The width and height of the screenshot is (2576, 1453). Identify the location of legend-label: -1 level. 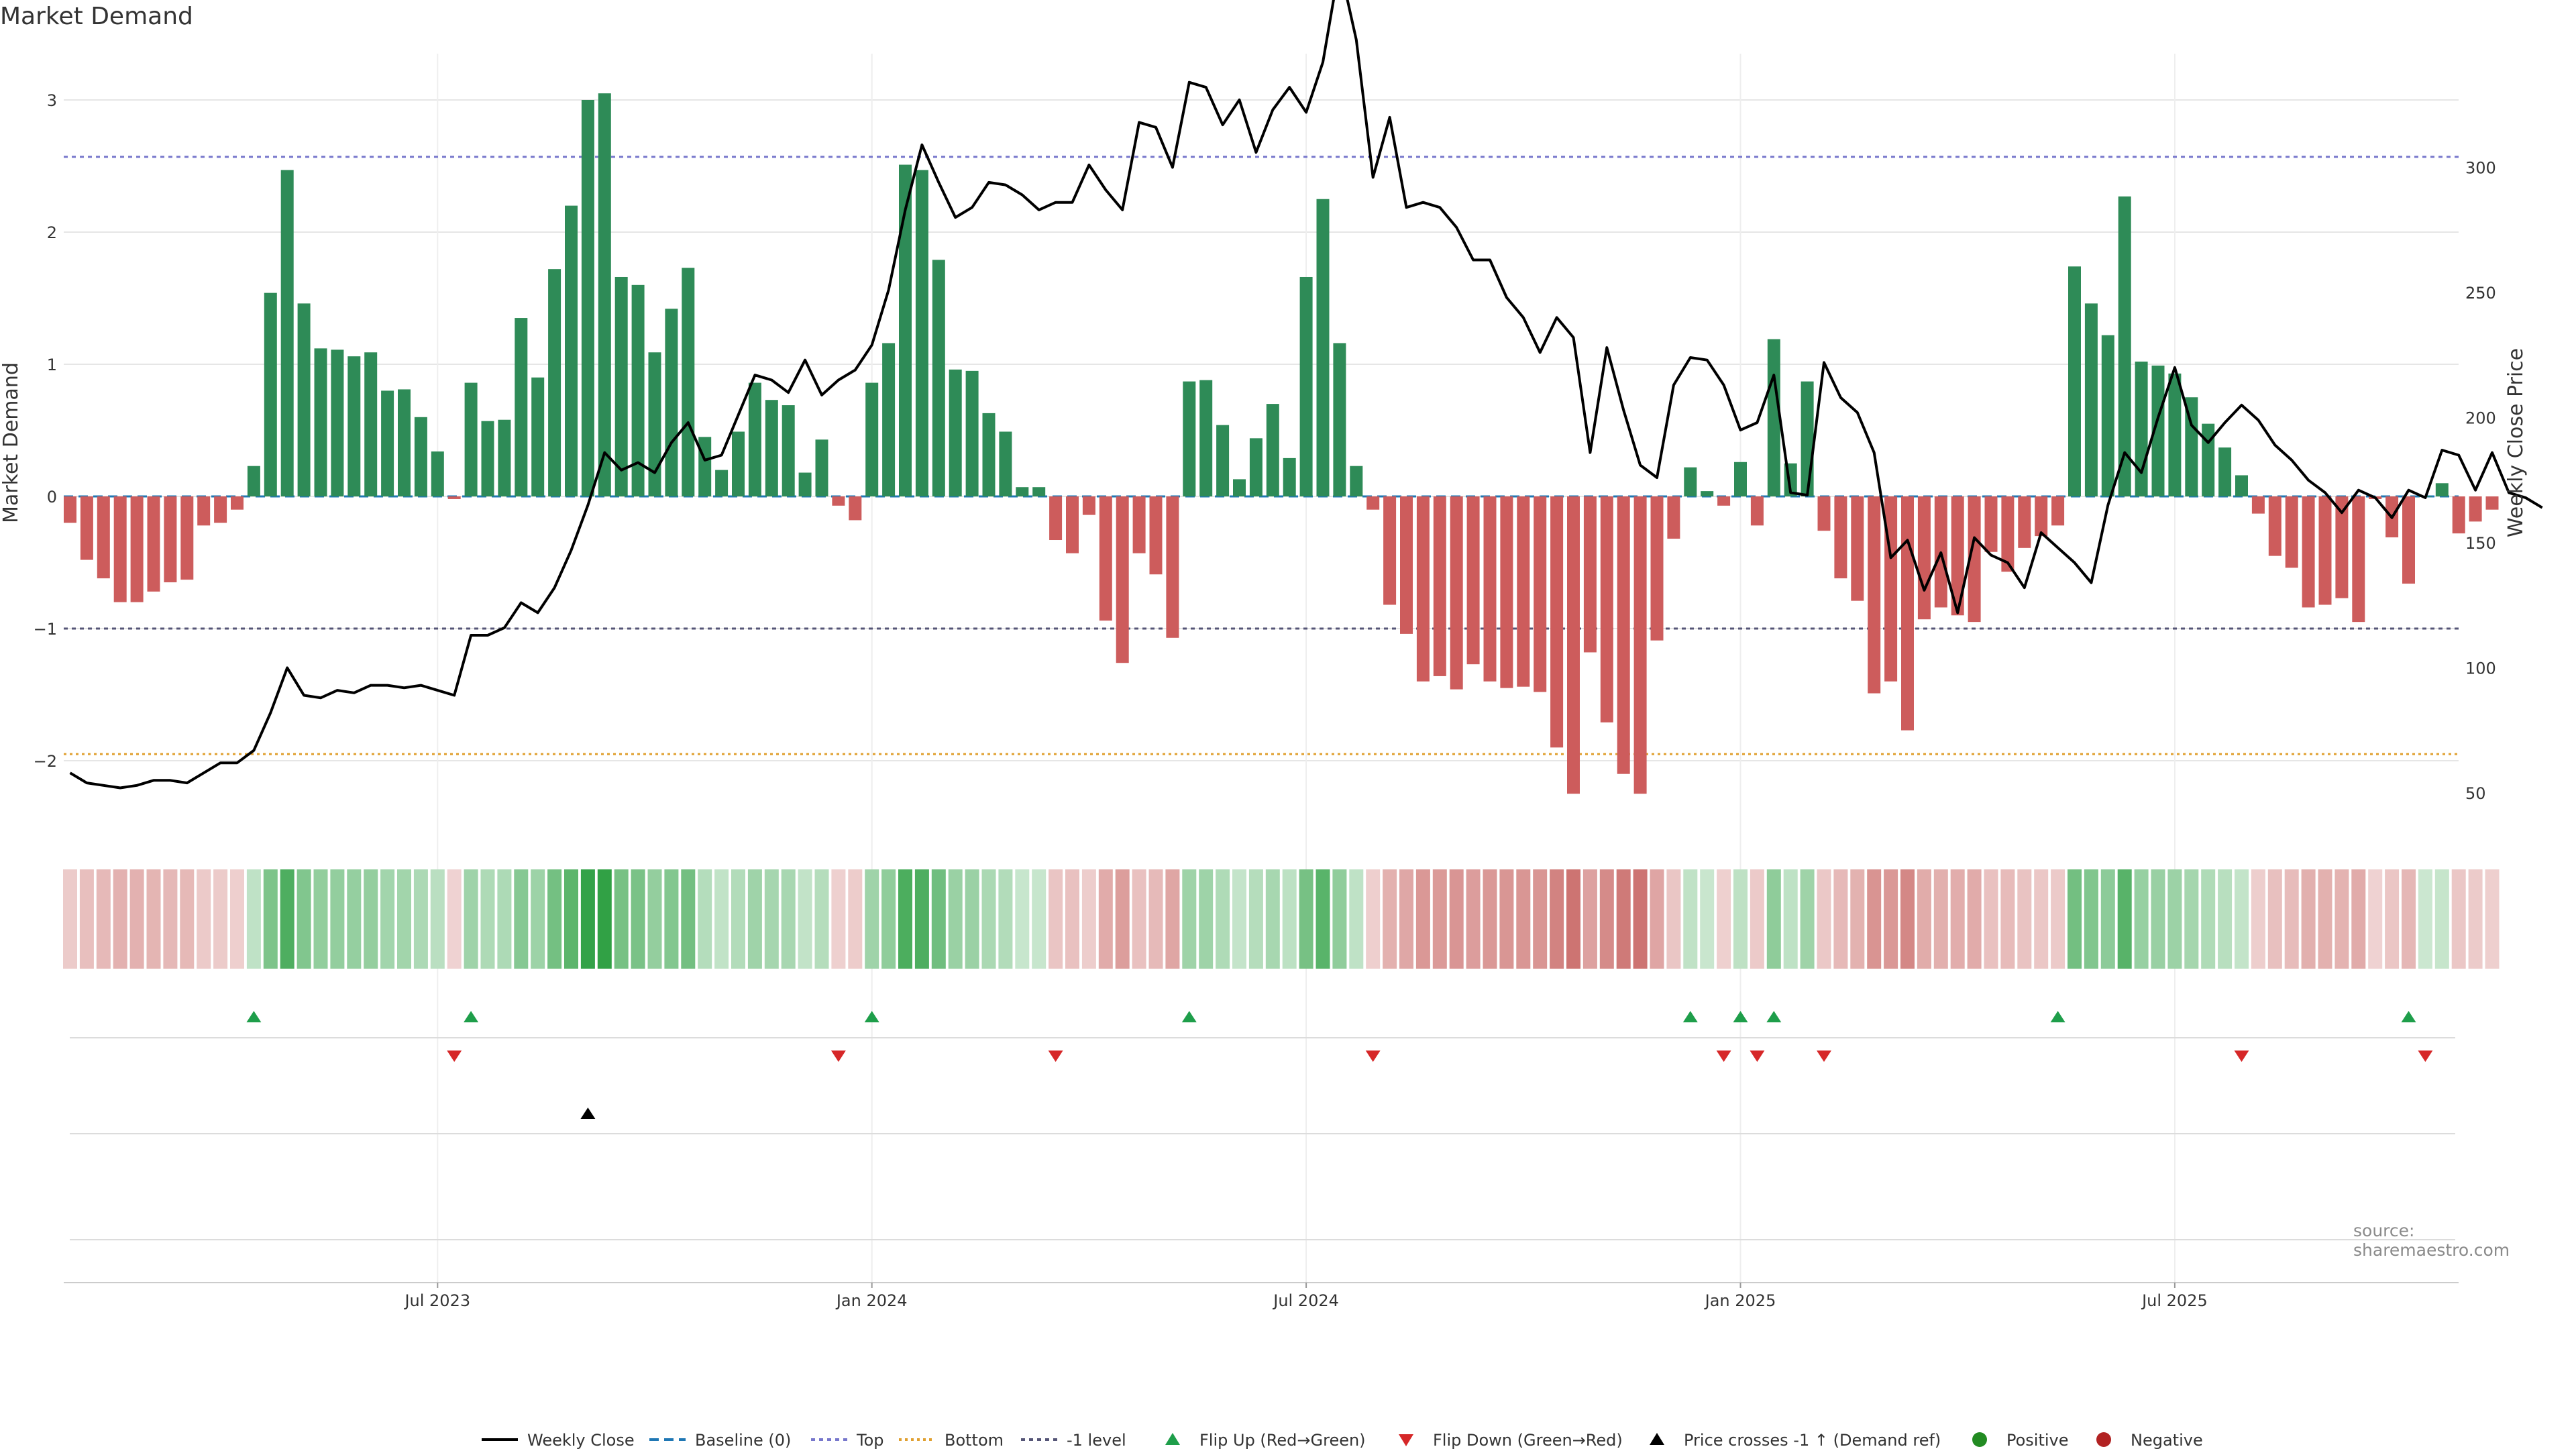
(1096, 1440).